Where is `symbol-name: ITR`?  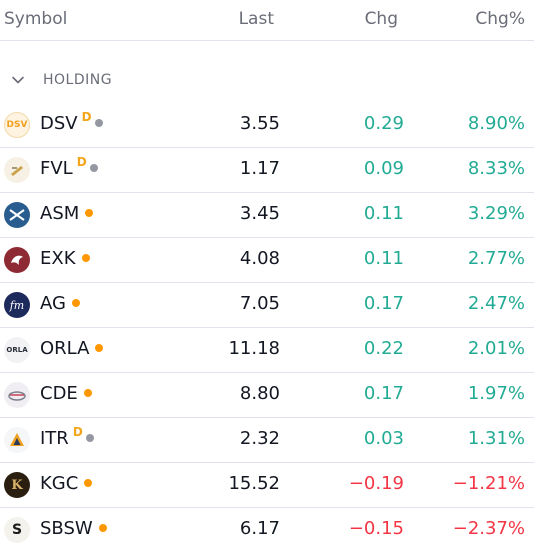 symbol-name: ITR is located at coordinates (54, 438).